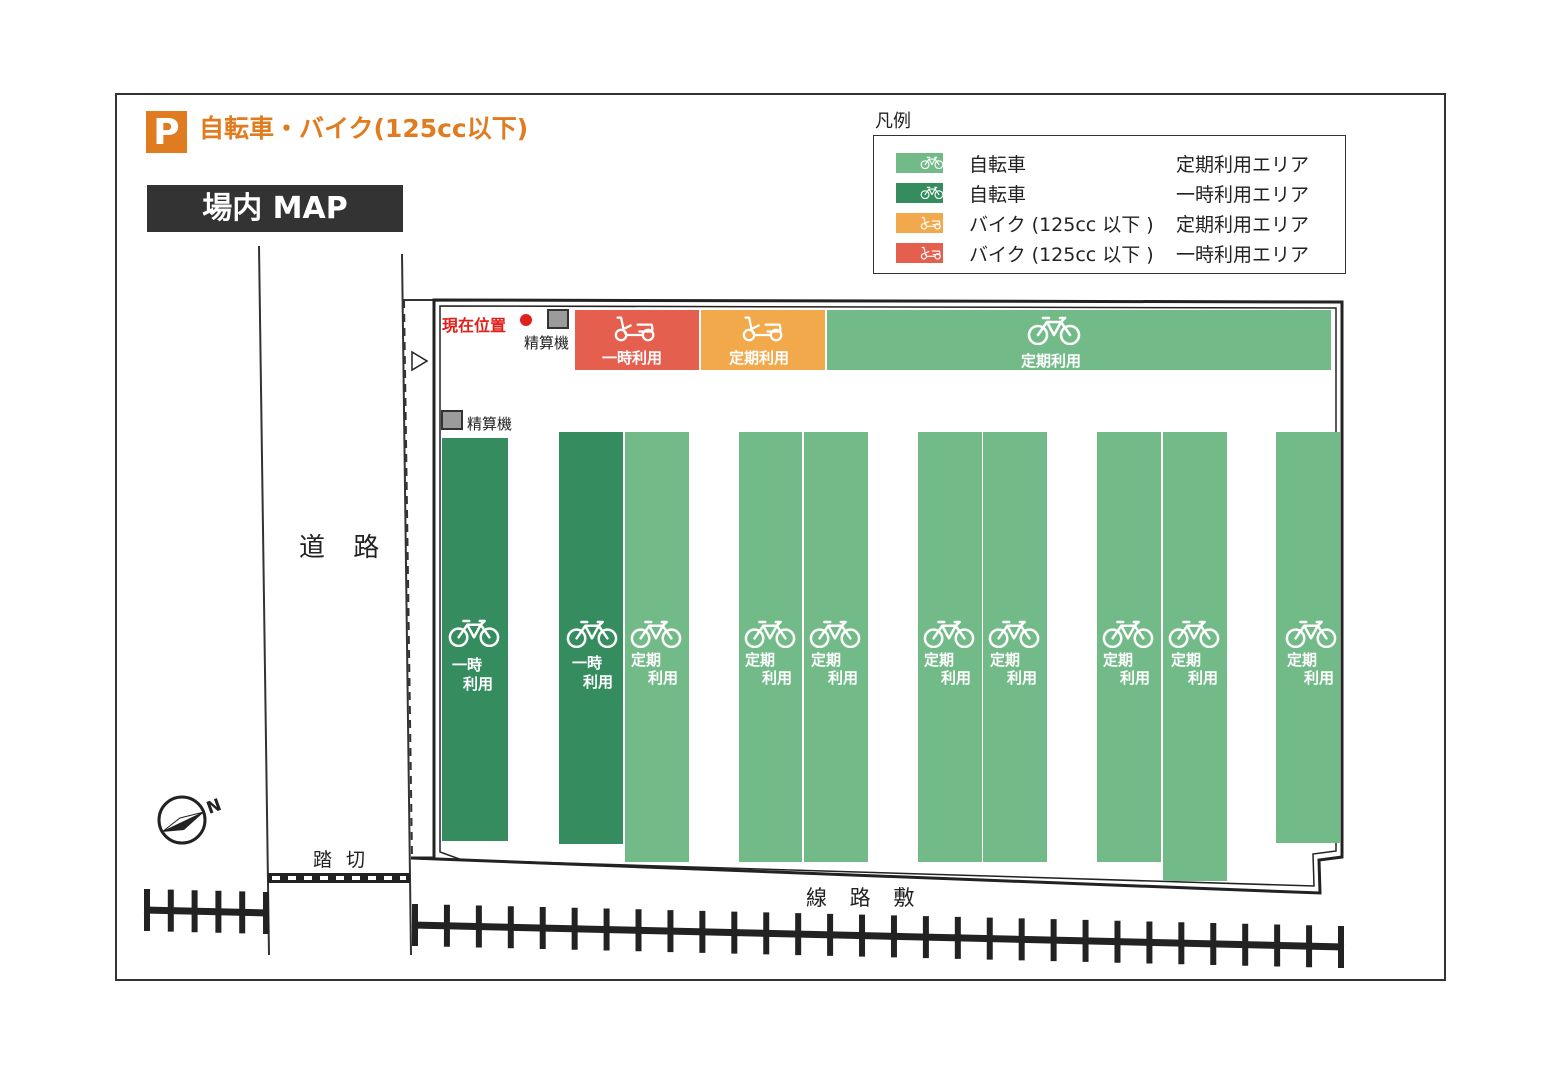  What do you see at coordinates (341, 860) in the screenshot?
I see `crossing-label: 踏 切` at bounding box center [341, 860].